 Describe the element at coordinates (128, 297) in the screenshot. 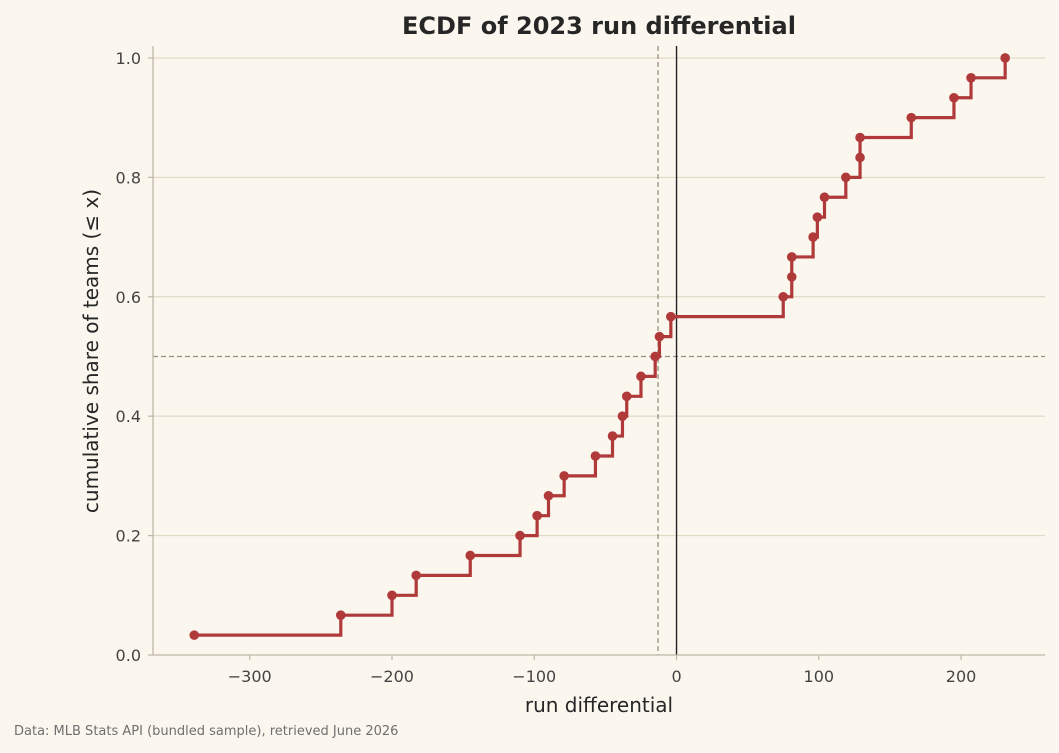

I see `y-tick-label: 0.6` at that location.